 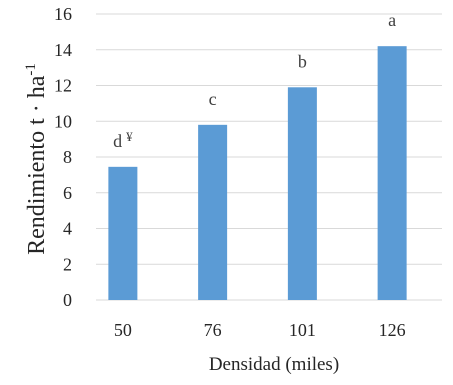 What do you see at coordinates (67, 300) in the screenshot?
I see `y-tick-label: 0` at bounding box center [67, 300].